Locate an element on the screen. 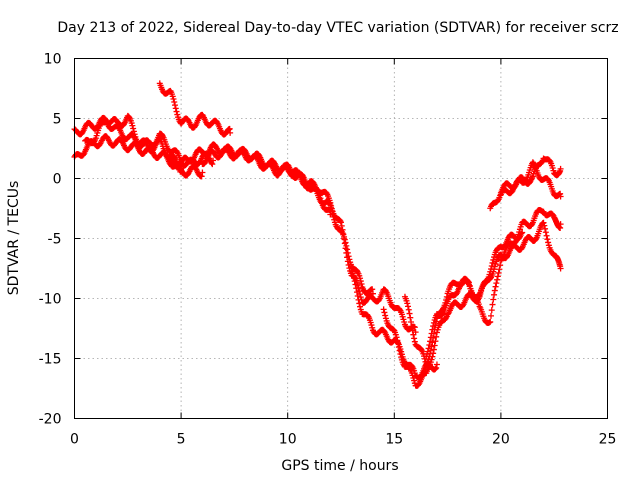  x-tick-label: 5 is located at coordinates (181, 440).